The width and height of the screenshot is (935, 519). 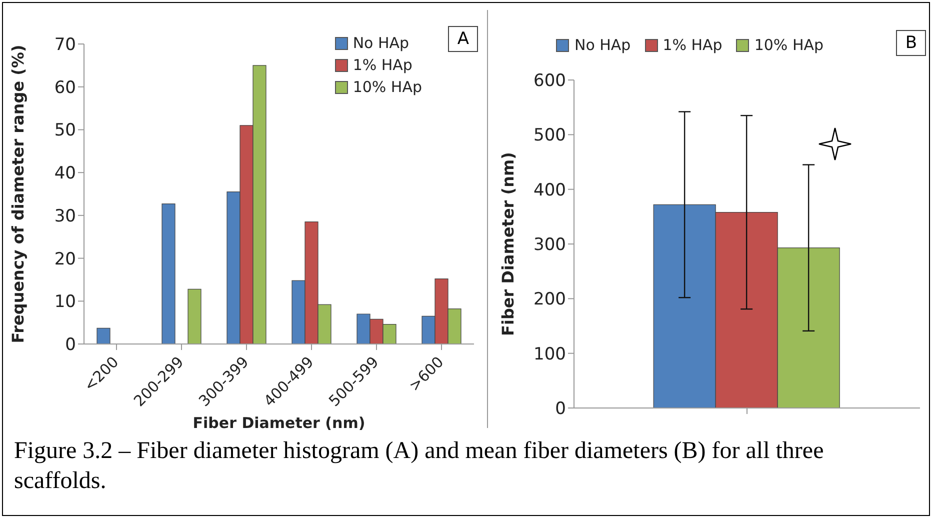 What do you see at coordinates (65, 45) in the screenshot?
I see `y-tick-label: 70` at bounding box center [65, 45].